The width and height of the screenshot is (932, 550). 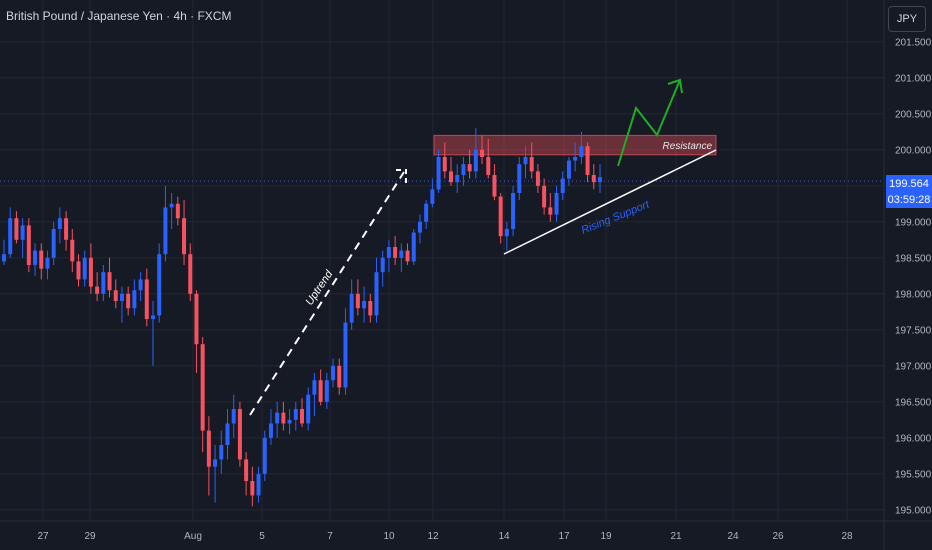 What do you see at coordinates (389, 536) in the screenshot?
I see `time-tick-label: 10` at bounding box center [389, 536].